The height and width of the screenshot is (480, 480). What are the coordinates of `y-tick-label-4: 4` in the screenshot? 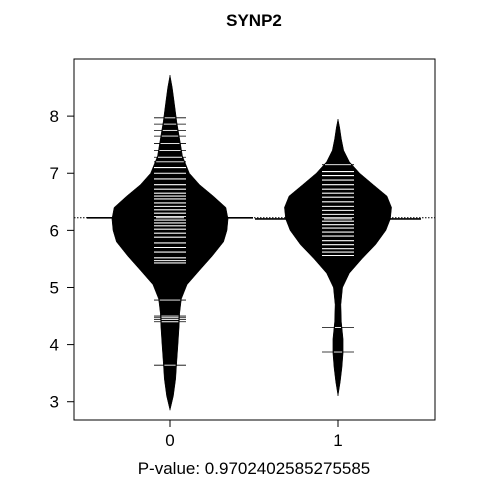 It's located at (54, 345).